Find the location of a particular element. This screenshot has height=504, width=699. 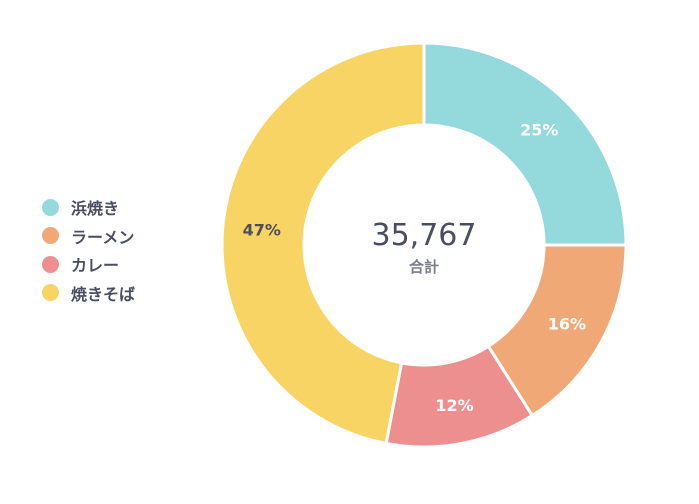

slice-value-label: 16% is located at coordinates (567, 324).